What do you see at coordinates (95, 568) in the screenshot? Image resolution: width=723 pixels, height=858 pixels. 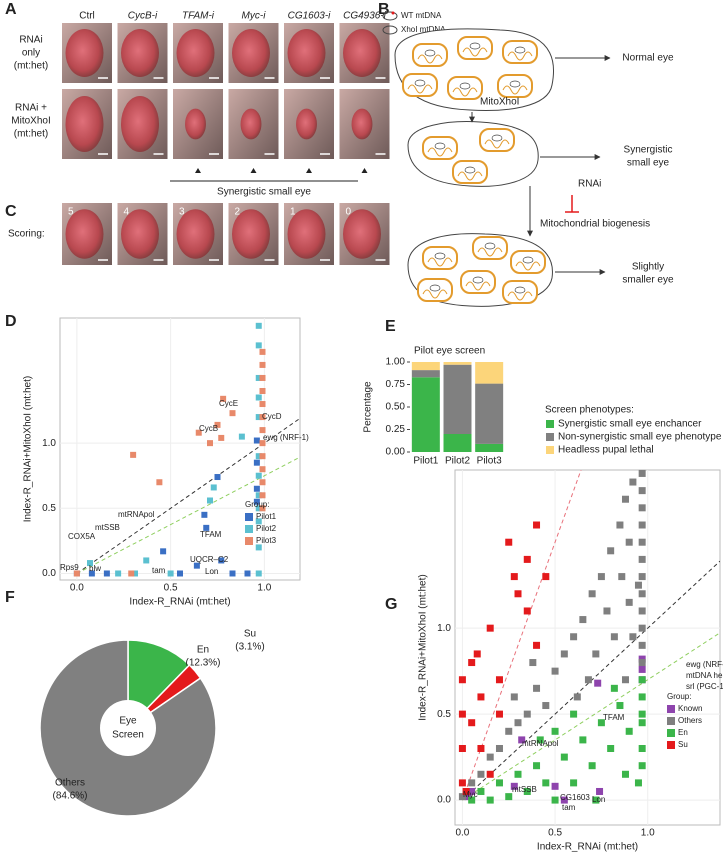 I see `label: blw` at bounding box center [95, 568].